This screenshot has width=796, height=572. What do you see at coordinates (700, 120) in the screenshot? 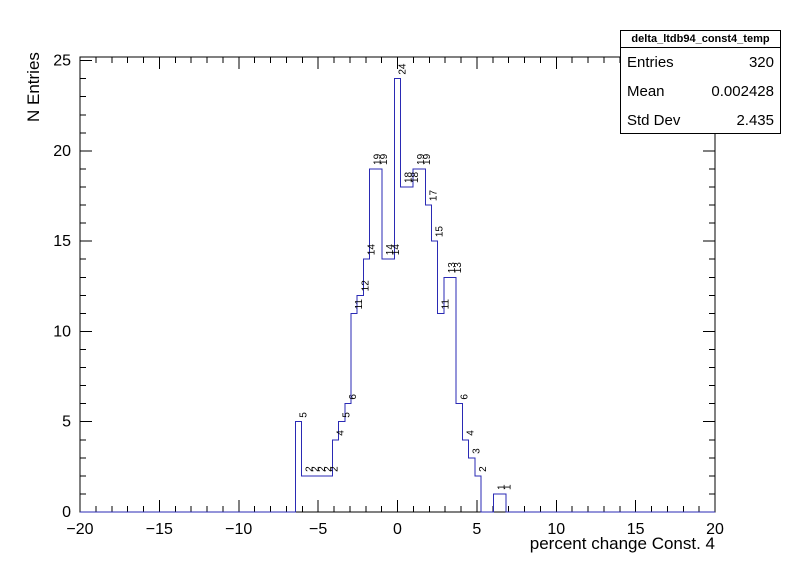
I see `stats-row: Std Dev 2.435` at bounding box center [700, 120].